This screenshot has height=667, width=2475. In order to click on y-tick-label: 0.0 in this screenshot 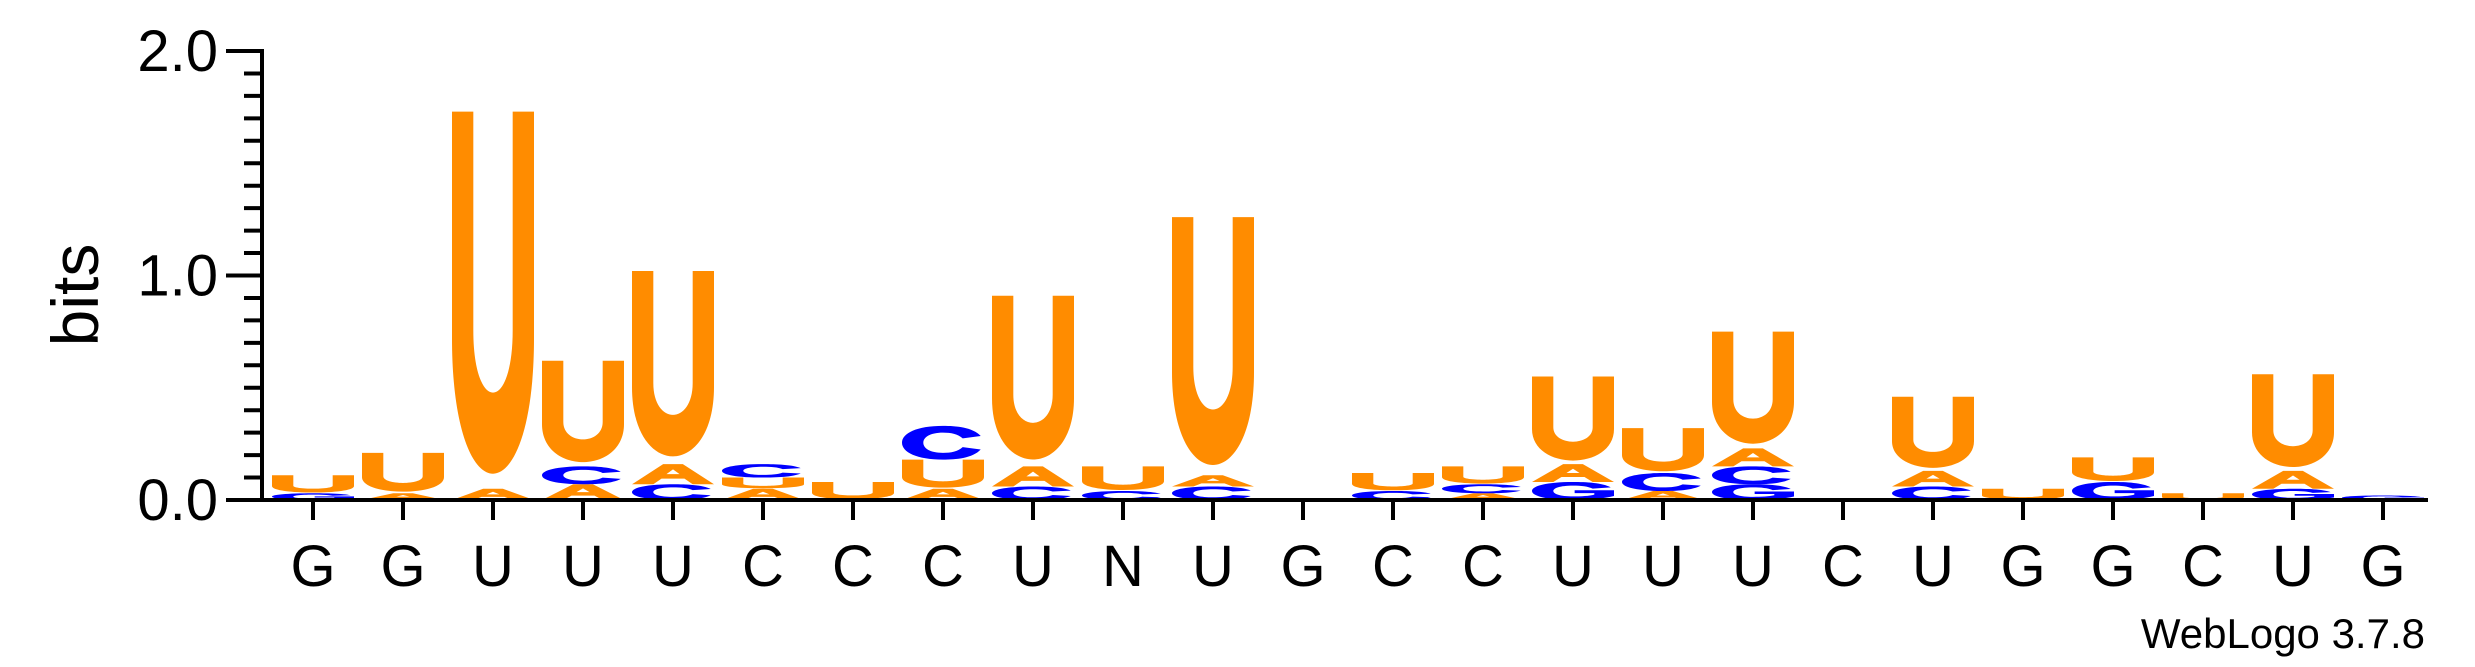, I will do `click(177, 500)`.